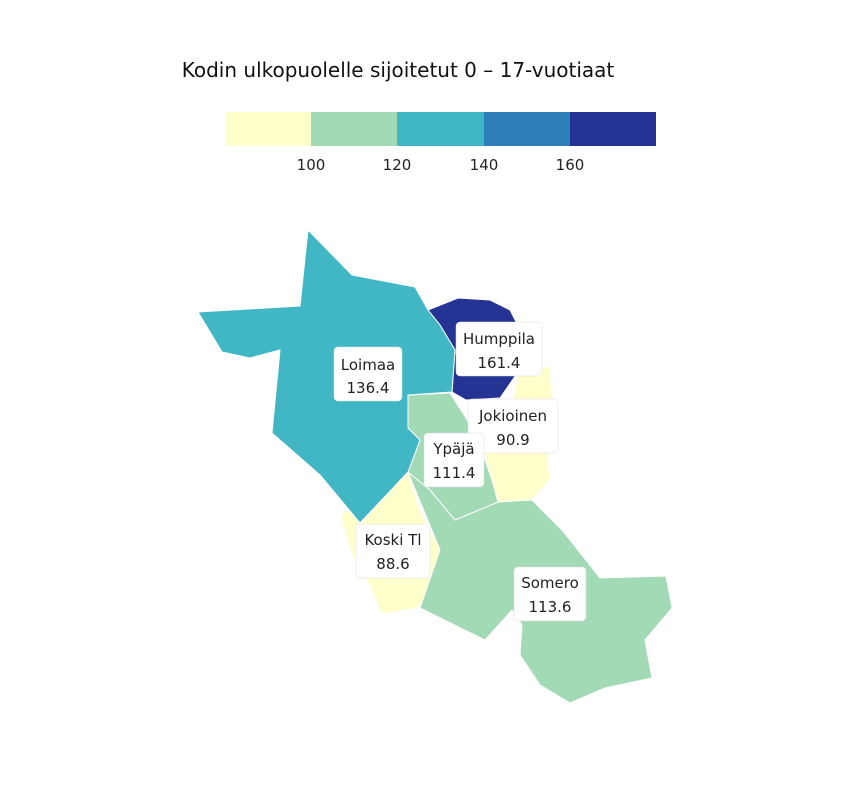  What do you see at coordinates (454, 473) in the screenshot?
I see `region-value-label: 111.4` at bounding box center [454, 473].